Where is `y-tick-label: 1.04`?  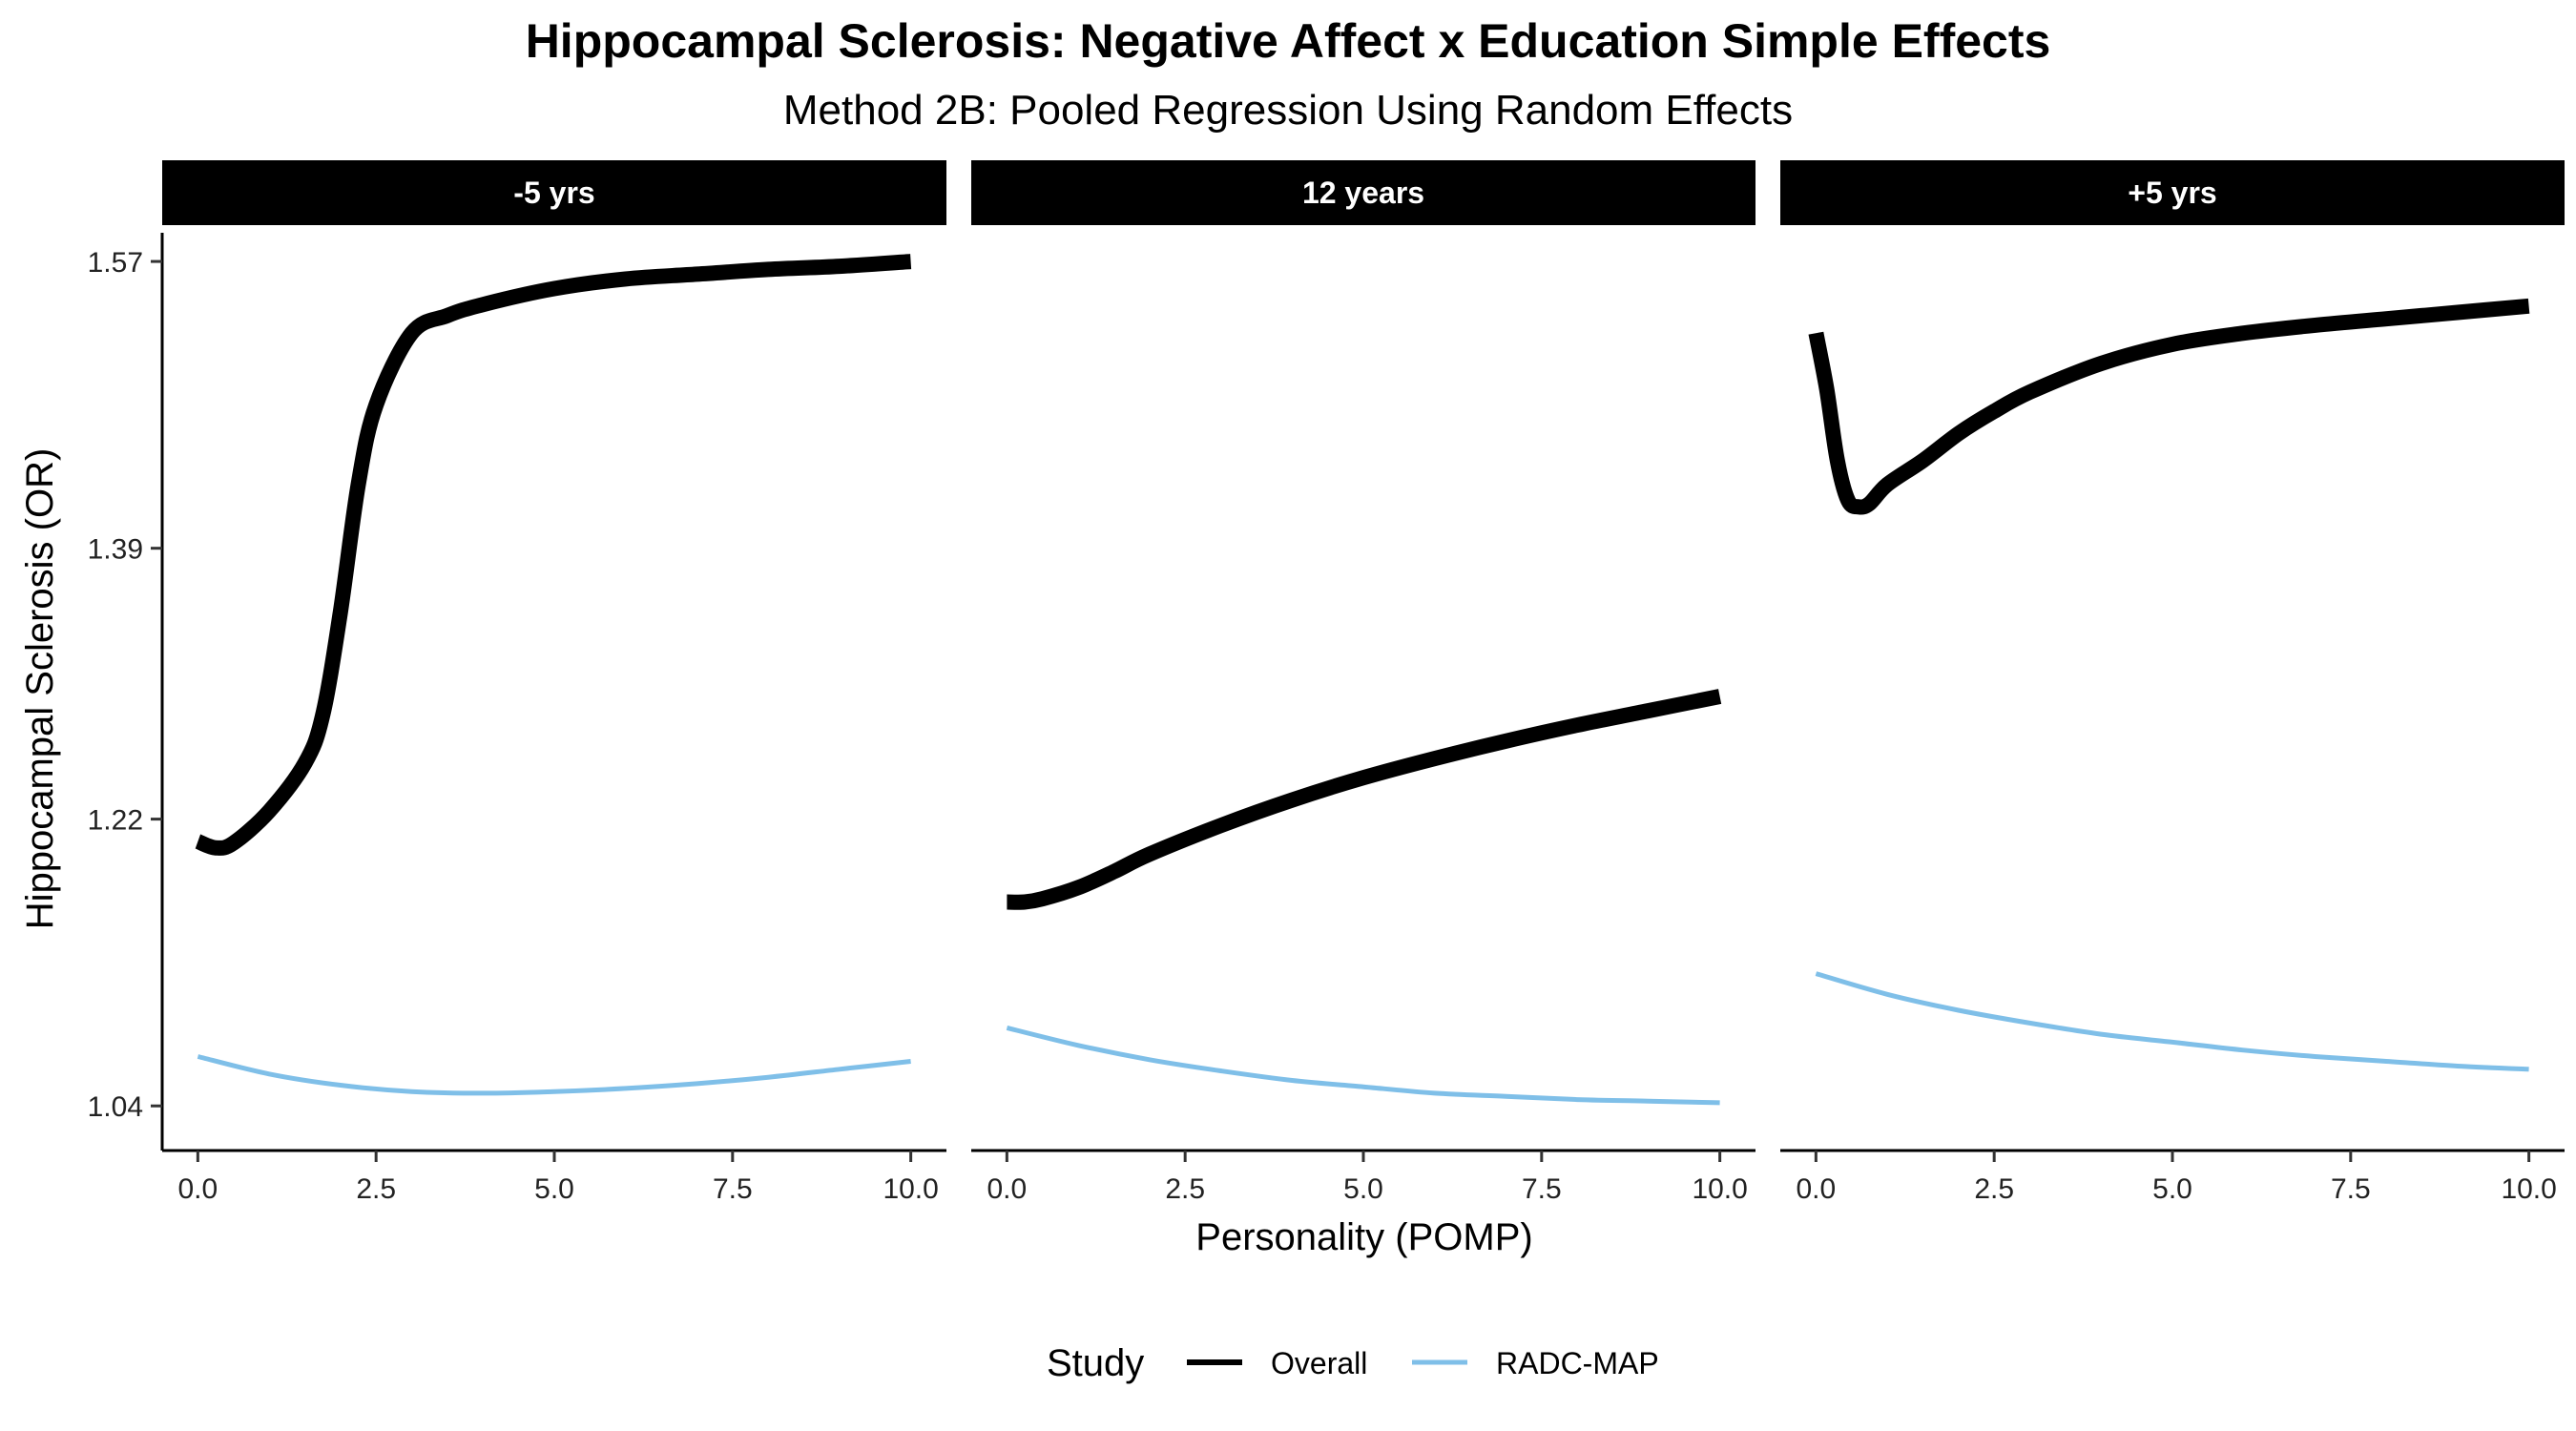
y-tick-label: 1.04 is located at coordinates (115, 1107).